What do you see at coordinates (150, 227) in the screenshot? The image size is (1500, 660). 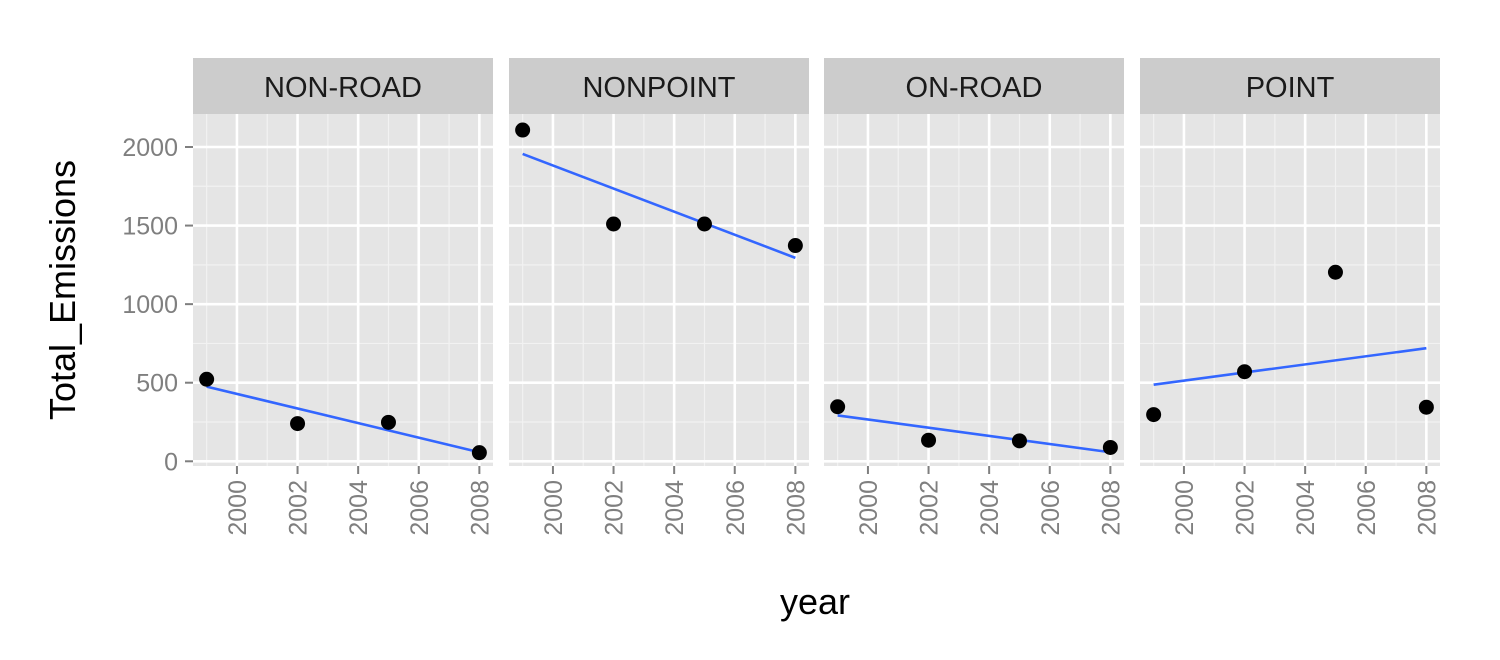 I see `y-tick-label: 1500` at bounding box center [150, 227].